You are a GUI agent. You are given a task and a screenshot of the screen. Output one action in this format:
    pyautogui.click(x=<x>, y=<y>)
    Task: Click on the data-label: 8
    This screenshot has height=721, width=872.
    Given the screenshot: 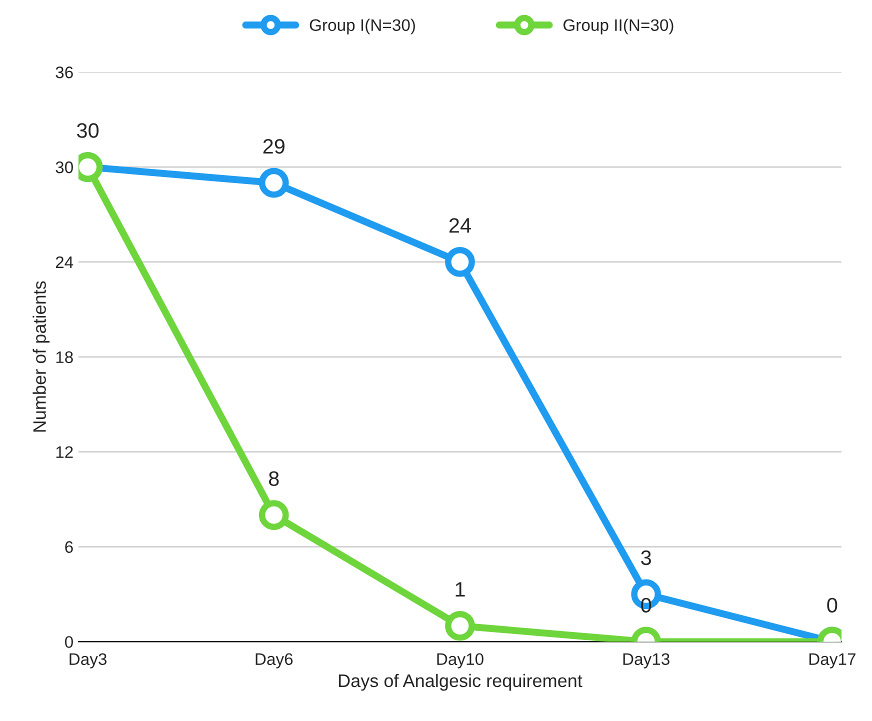 What is the action you would take?
    pyautogui.click(x=273, y=478)
    